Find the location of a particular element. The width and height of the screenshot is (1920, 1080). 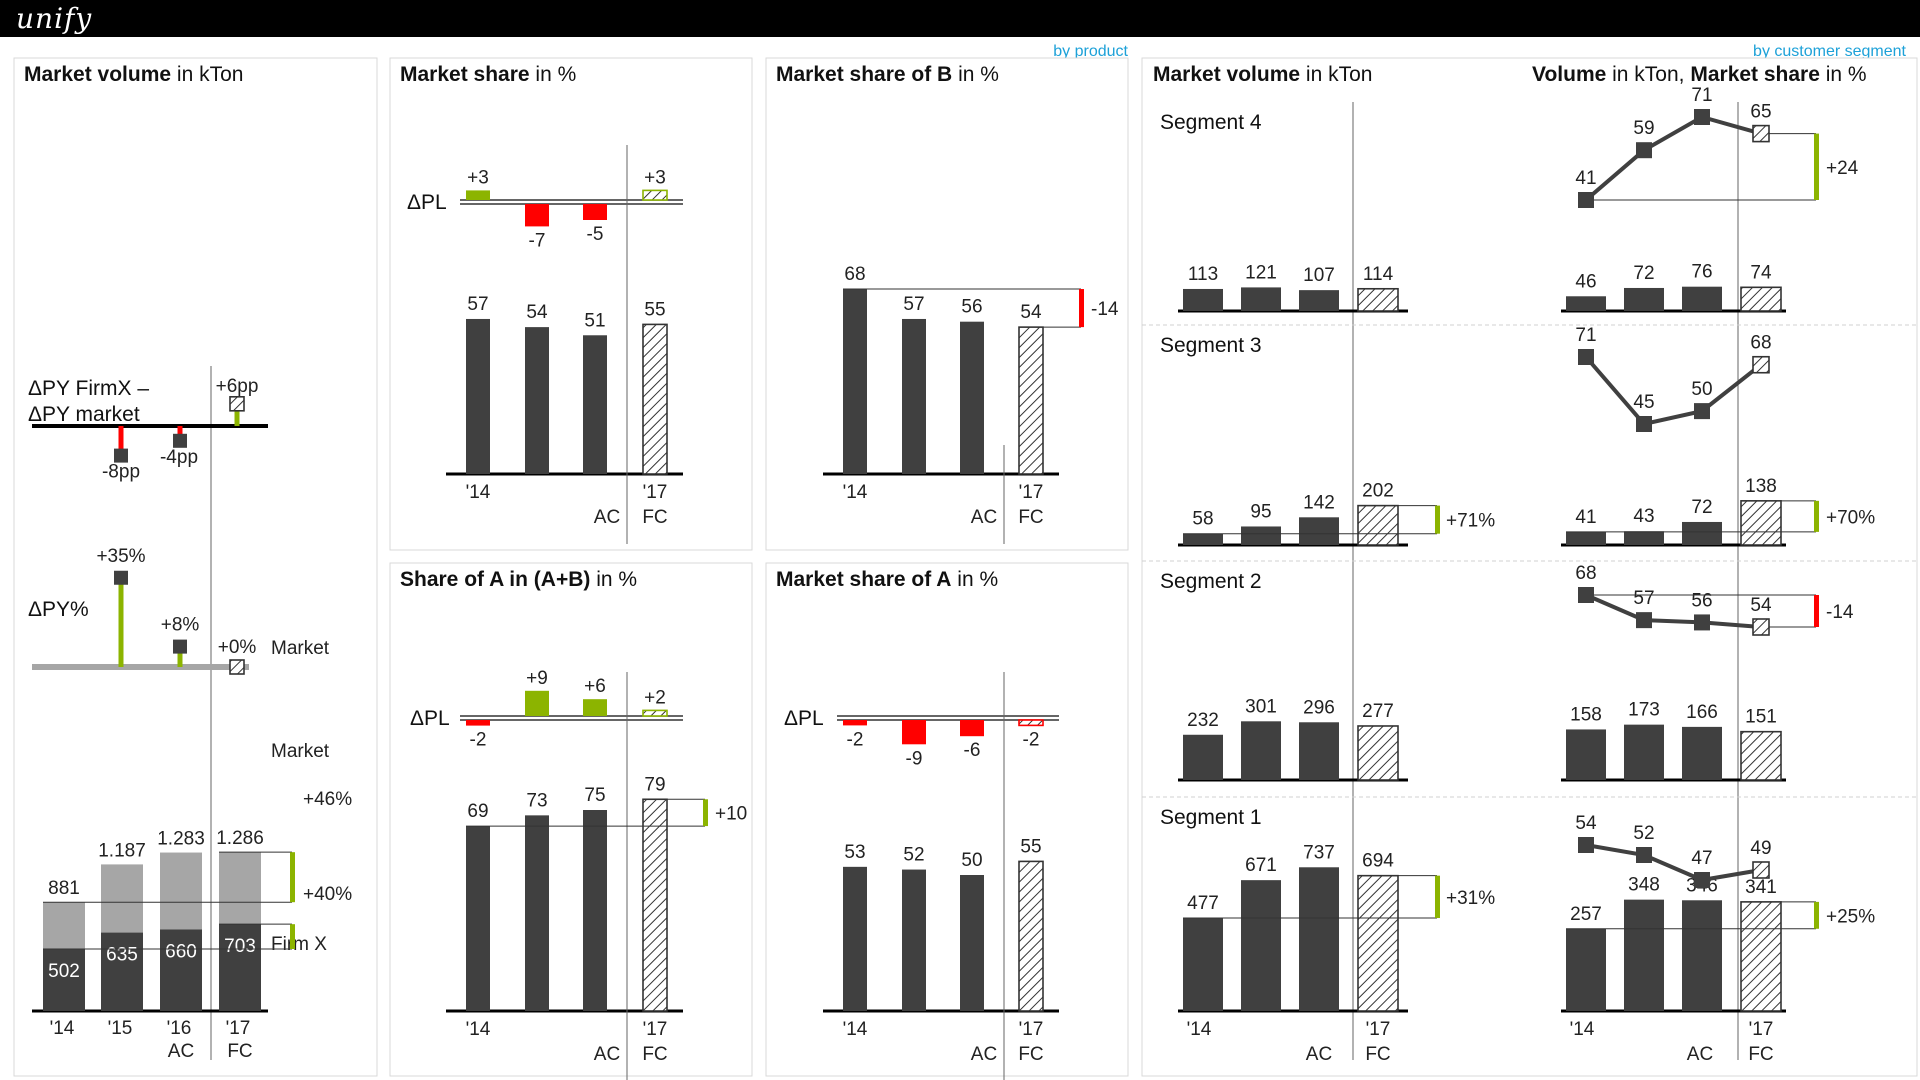

seg-volume-value-label: 107 is located at coordinates (1319, 275).